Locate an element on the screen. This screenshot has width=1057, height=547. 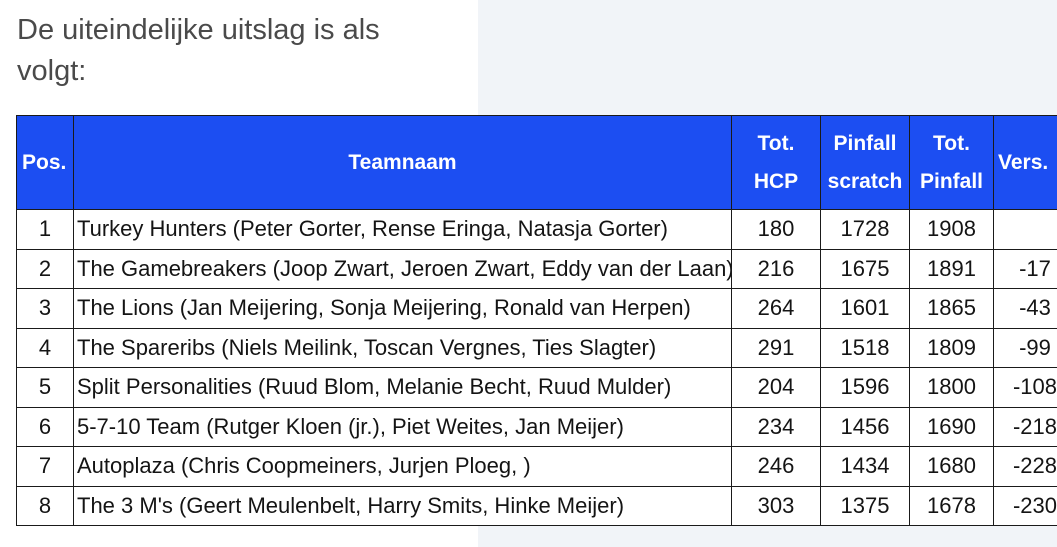
cell-hcp: 303 is located at coordinates (776, 505).